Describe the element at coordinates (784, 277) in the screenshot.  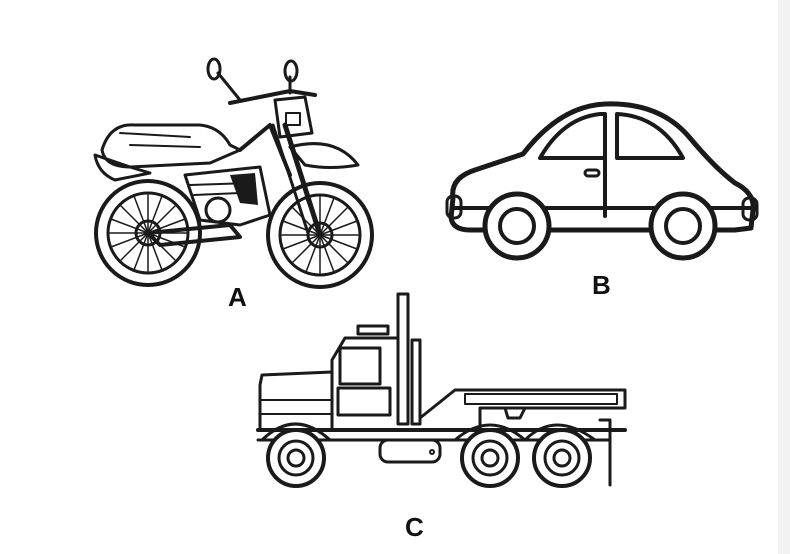
I see `page-edge` at that location.